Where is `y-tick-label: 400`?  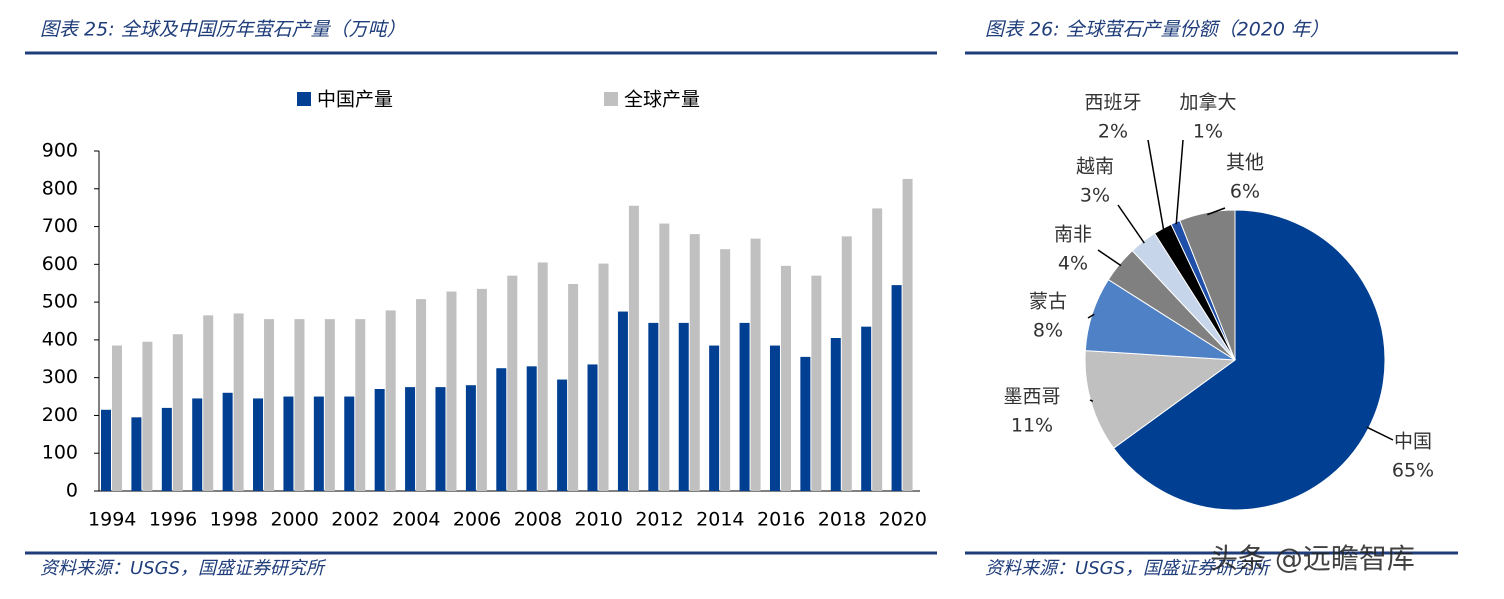
y-tick-label: 400 is located at coordinates (60, 339).